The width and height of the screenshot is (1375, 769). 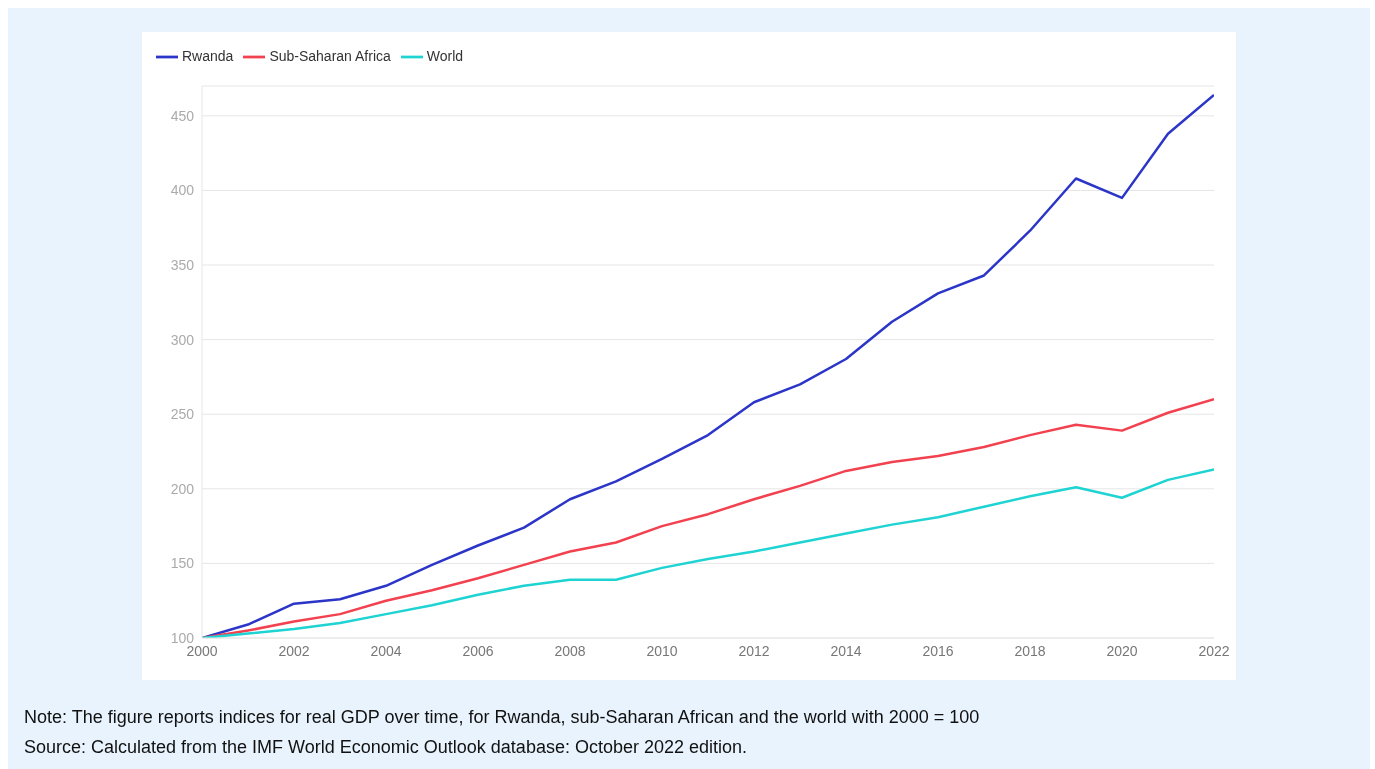 What do you see at coordinates (182, 265) in the screenshot?
I see `y-tick-label: 350` at bounding box center [182, 265].